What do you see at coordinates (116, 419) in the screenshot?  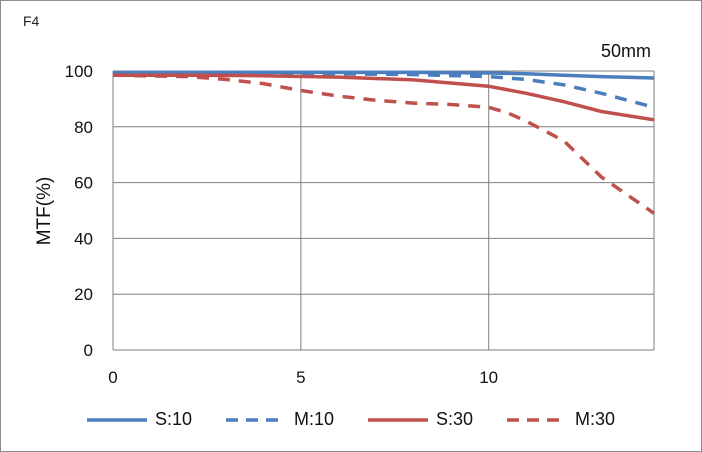 I see `legend-swatch-s10` at bounding box center [116, 419].